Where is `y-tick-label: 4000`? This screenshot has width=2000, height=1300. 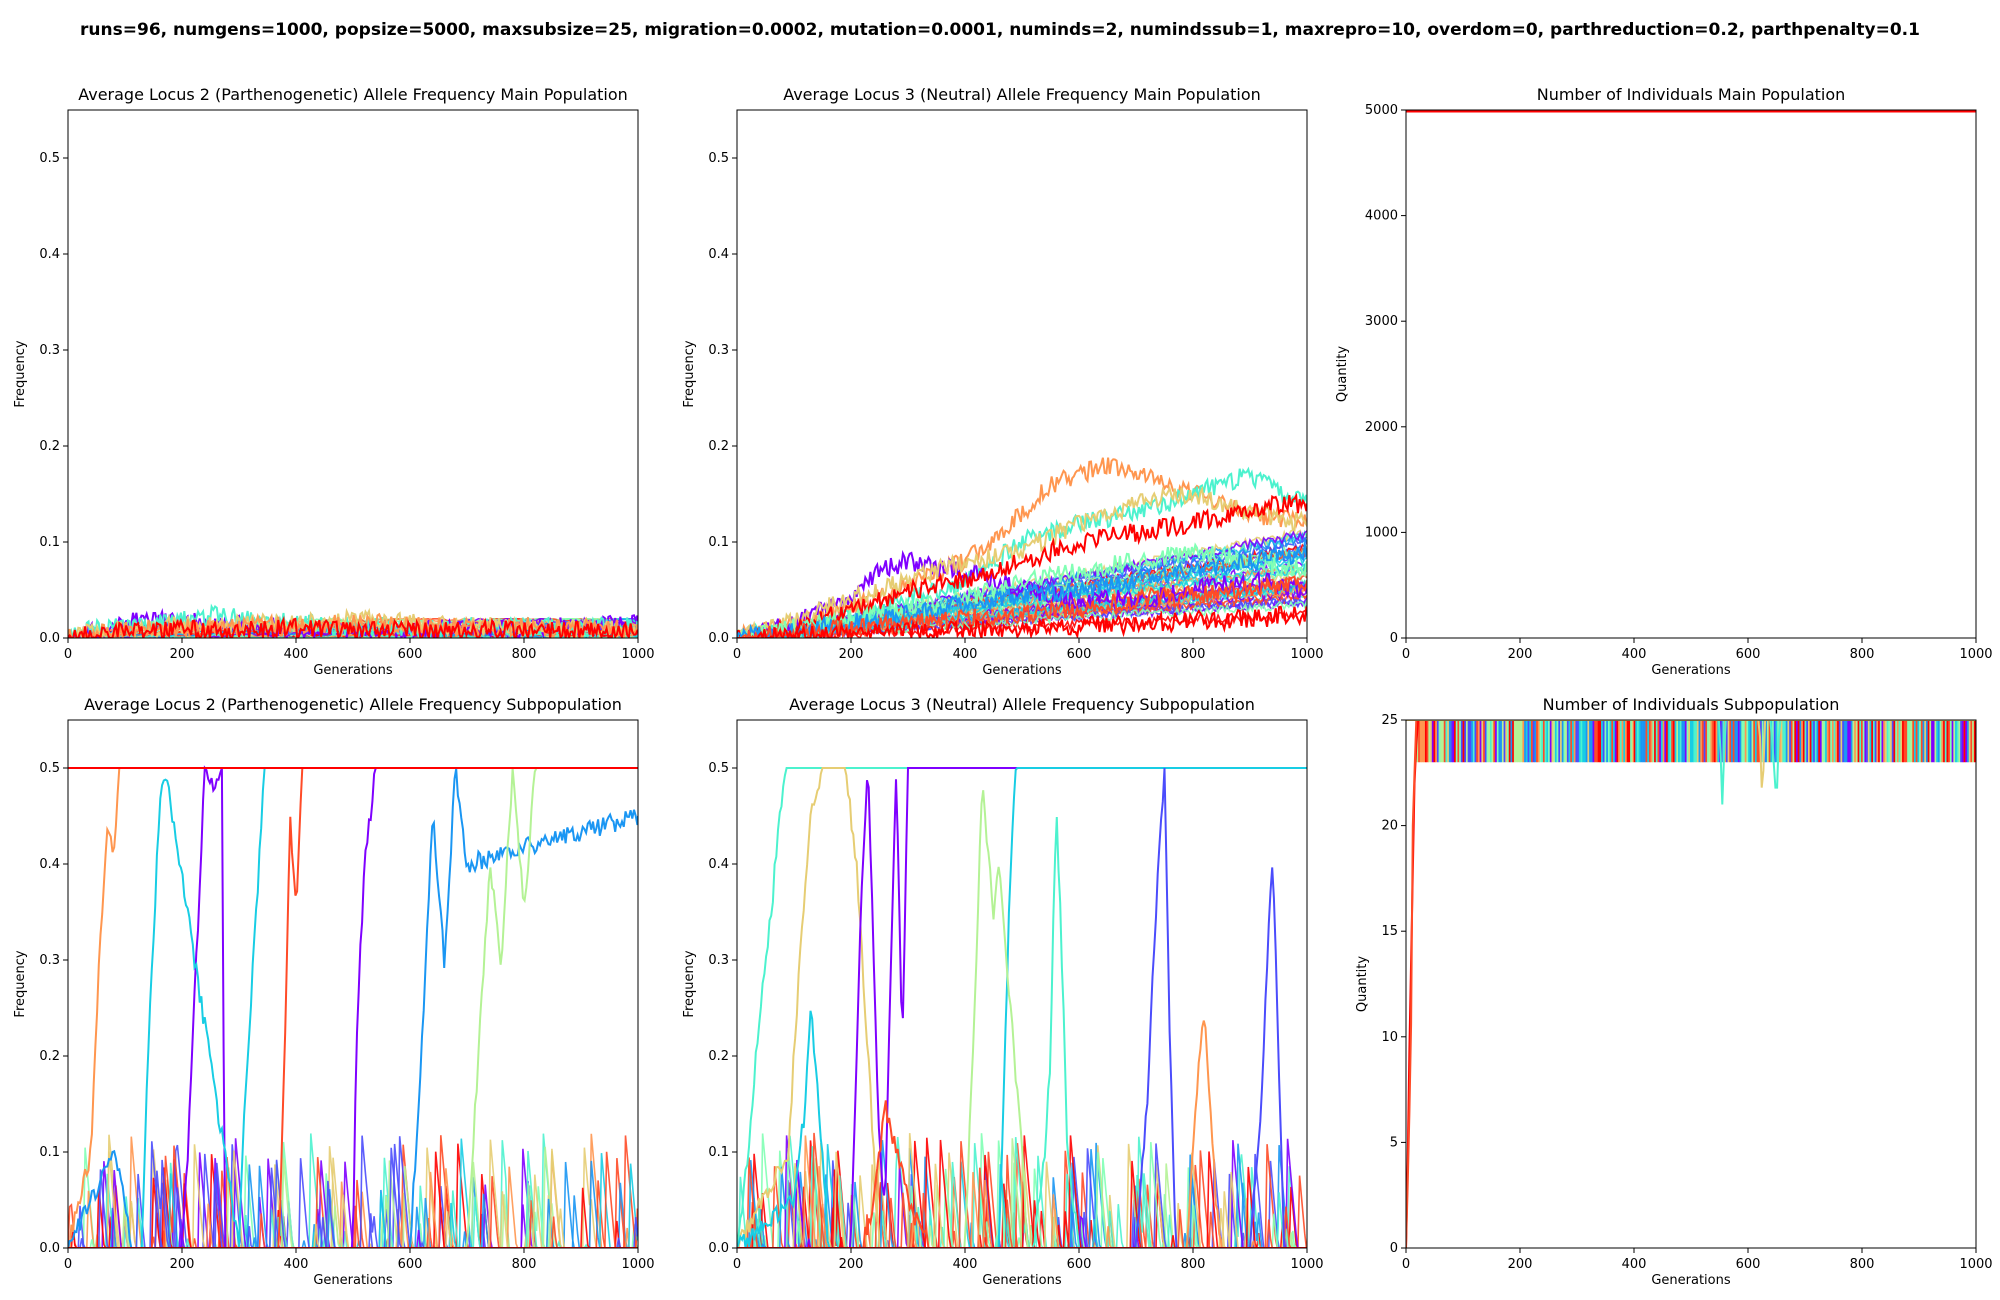 y-tick-label: 4000 is located at coordinates (1381, 216).